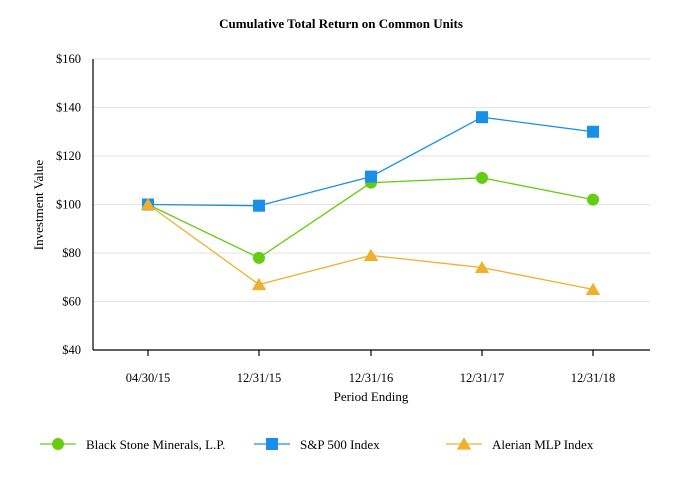 The image size is (682, 480). What do you see at coordinates (543, 444) in the screenshot?
I see `legend-label: Alerian MLP Index` at bounding box center [543, 444].